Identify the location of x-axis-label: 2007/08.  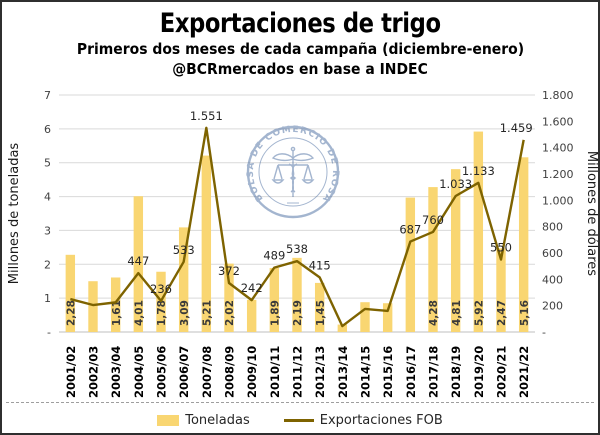
(207, 372).